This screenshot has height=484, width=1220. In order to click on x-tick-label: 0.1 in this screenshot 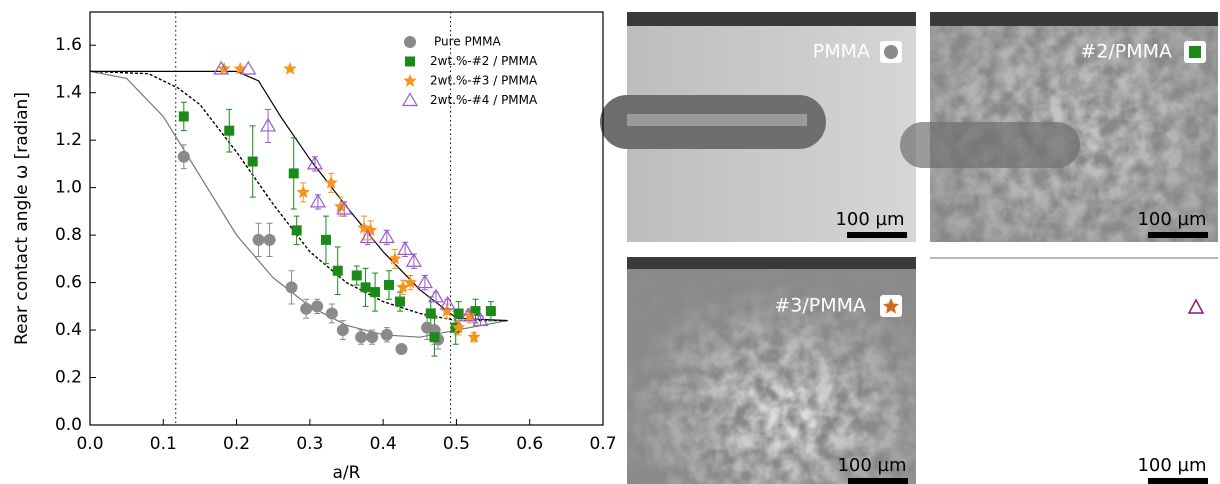, I will do `click(163, 444)`.